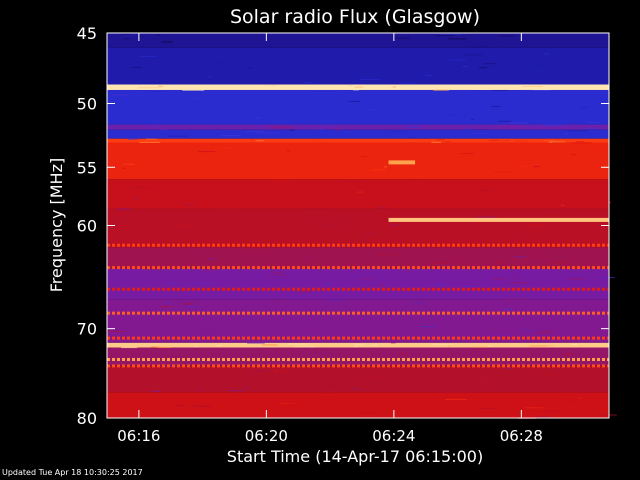  What do you see at coordinates (355, 17) in the screenshot?
I see `chart-title: Solar radio Flux (Glasgow)` at bounding box center [355, 17].